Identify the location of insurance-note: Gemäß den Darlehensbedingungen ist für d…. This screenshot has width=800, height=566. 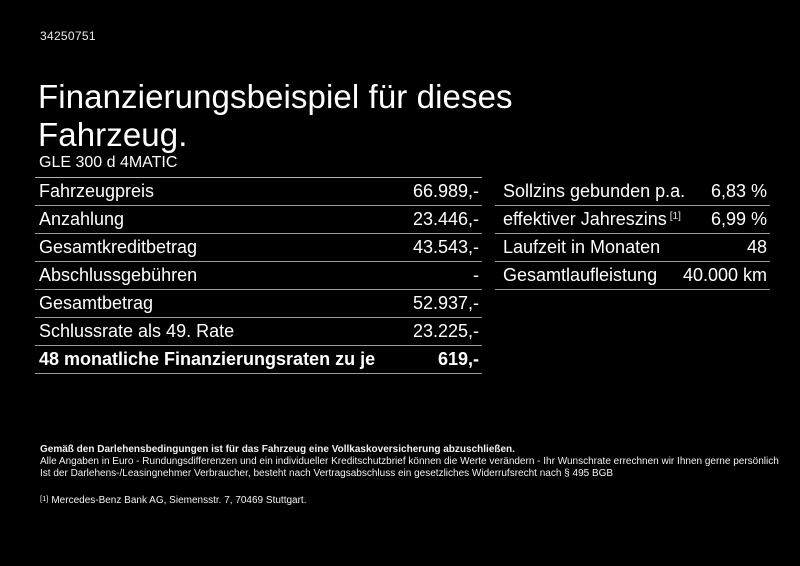
(277, 449).